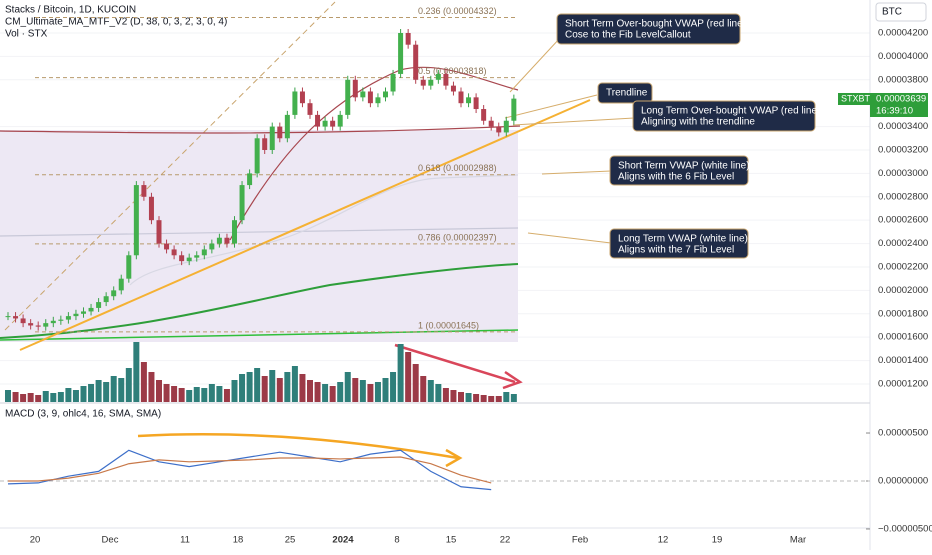 This screenshot has height=555, width=932. What do you see at coordinates (892, 12) in the screenshot?
I see `currency: BTC` at bounding box center [892, 12].